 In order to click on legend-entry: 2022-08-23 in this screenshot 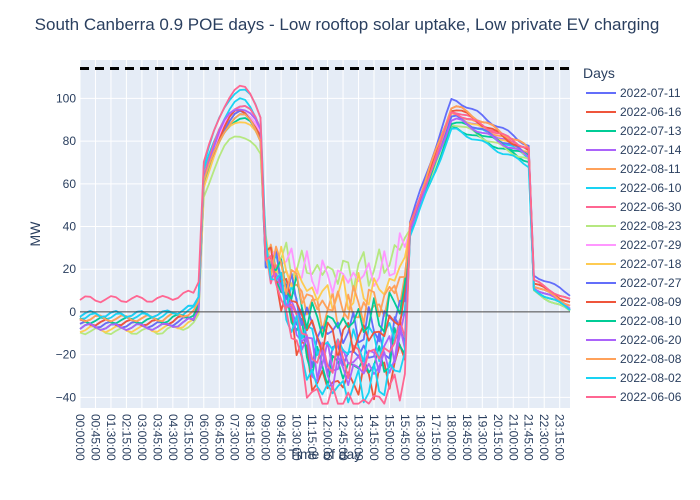, I will do `click(651, 226)`.